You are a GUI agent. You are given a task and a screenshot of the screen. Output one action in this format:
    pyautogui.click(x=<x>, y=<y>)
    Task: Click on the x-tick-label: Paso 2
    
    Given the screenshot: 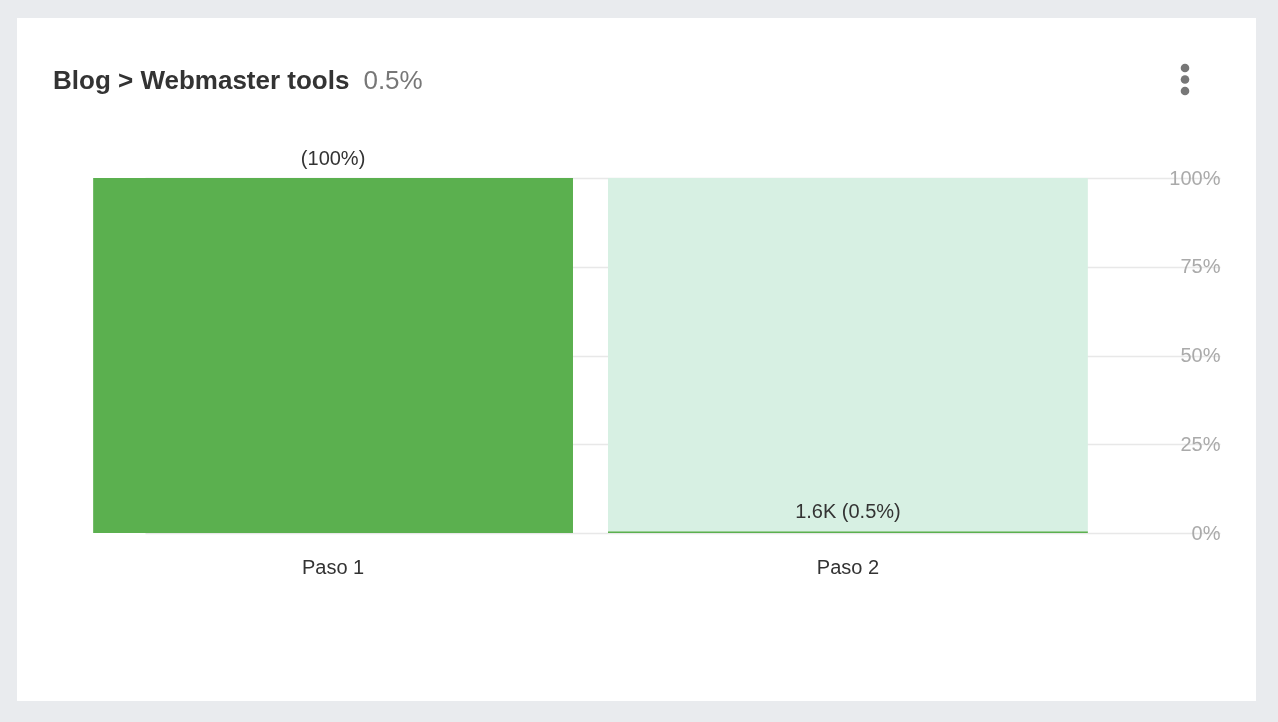 What is the action you would take?
    pyautogui.click(x=848, y=566)
    